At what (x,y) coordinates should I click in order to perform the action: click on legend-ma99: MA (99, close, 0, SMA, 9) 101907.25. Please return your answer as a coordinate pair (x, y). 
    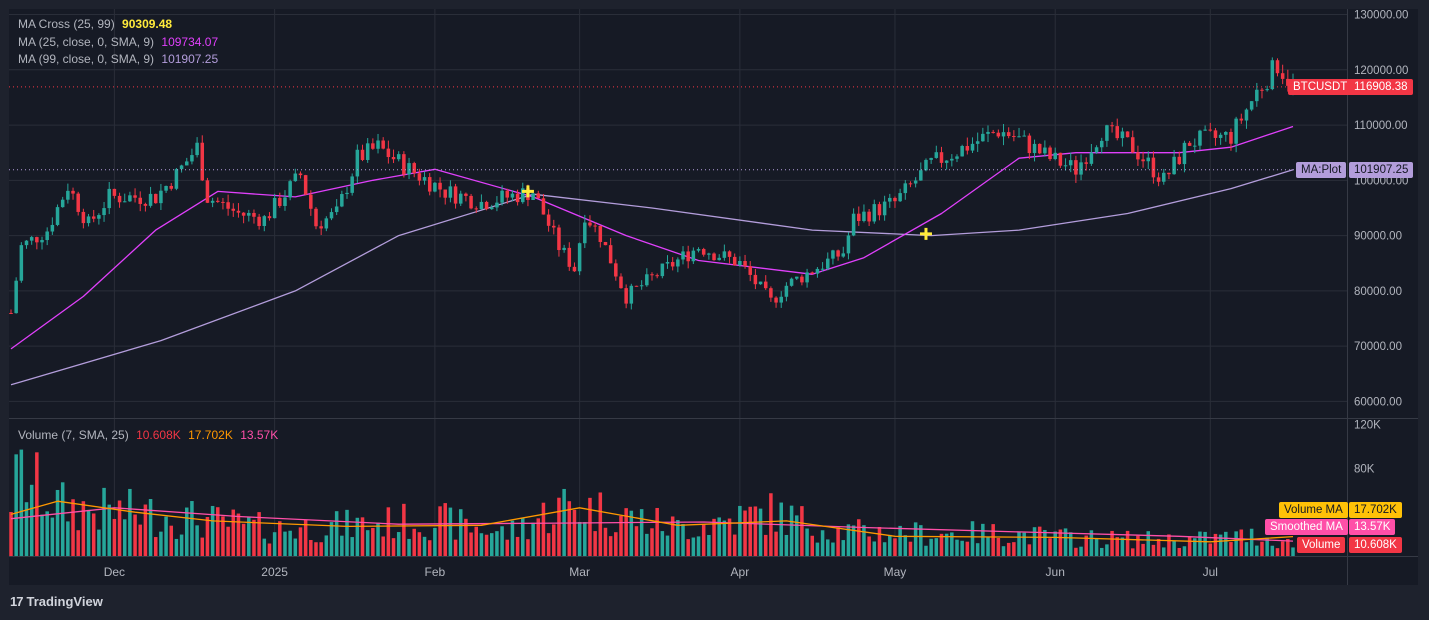
    Looking at the image, I should click on (118, 59).